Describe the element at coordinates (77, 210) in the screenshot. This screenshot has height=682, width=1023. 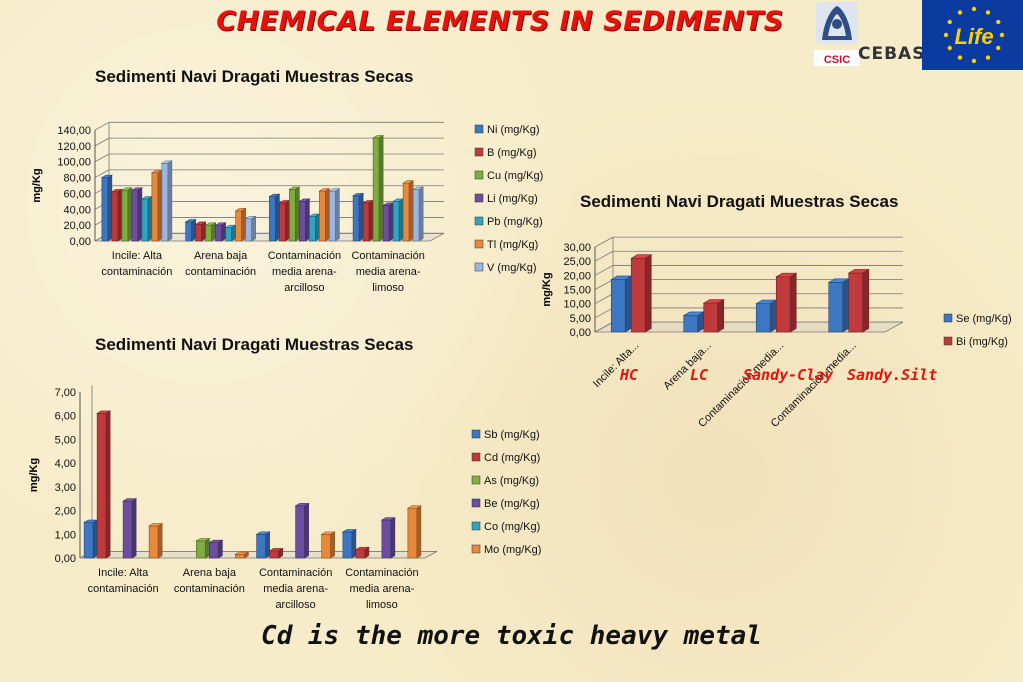
I see `y-tick-label: 40,00` at that location.